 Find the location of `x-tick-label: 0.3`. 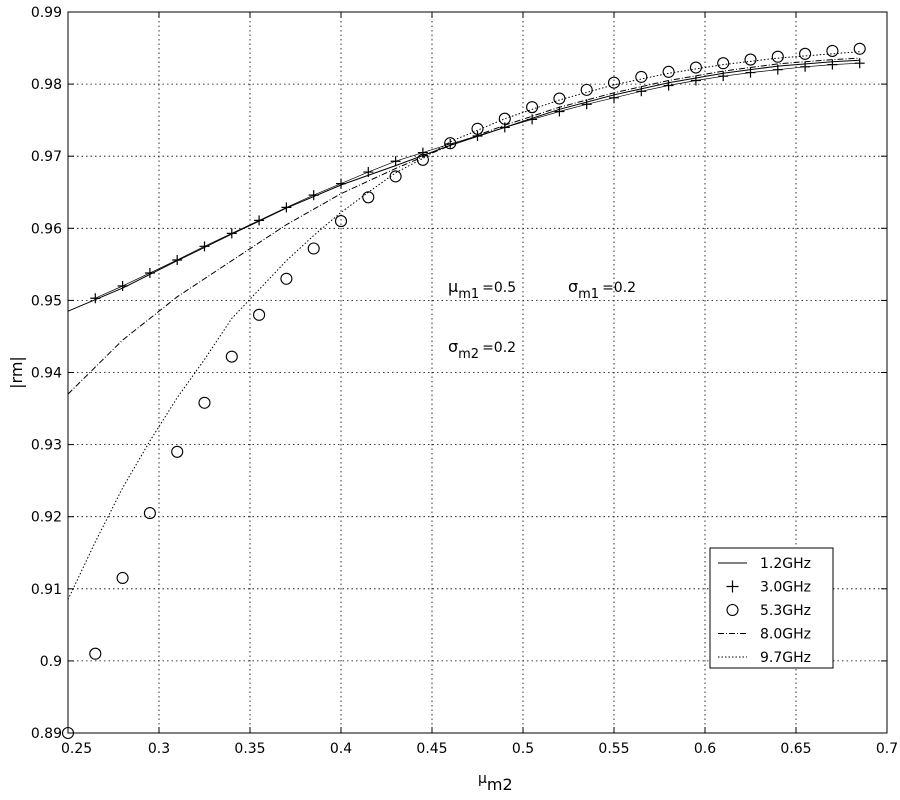

x-tick-label: 0.3 is located at coordinates (159, 749).